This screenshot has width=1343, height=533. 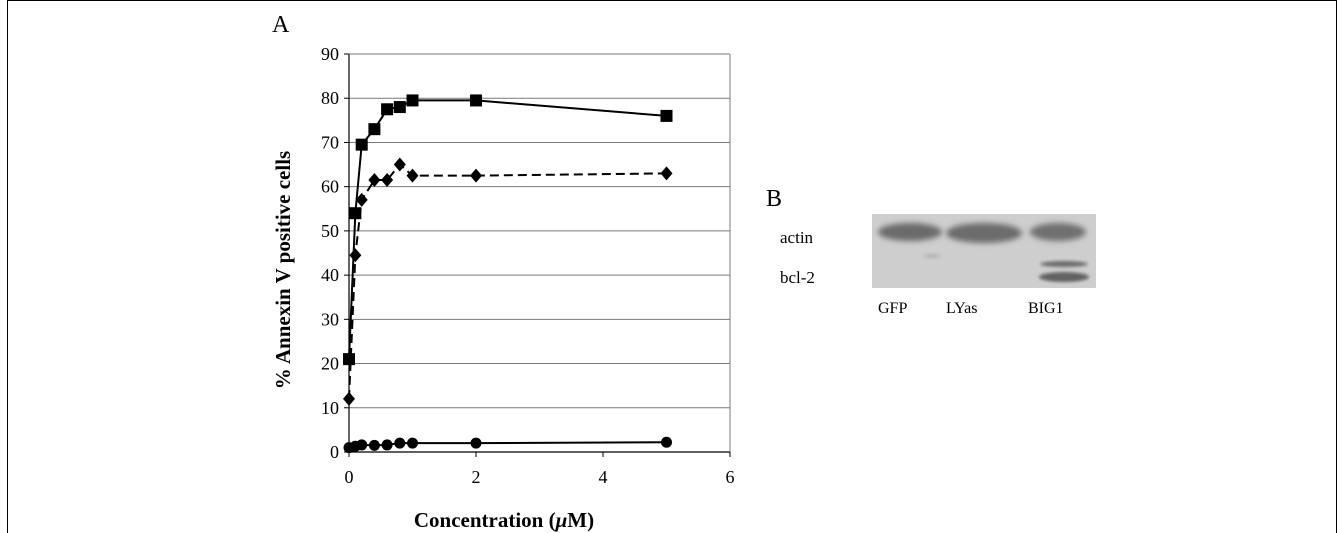 What do you see at coordinates (330, 364) in the screenshot?
I see `y-tick-label-20: 20` at bounding box center [330, 364].